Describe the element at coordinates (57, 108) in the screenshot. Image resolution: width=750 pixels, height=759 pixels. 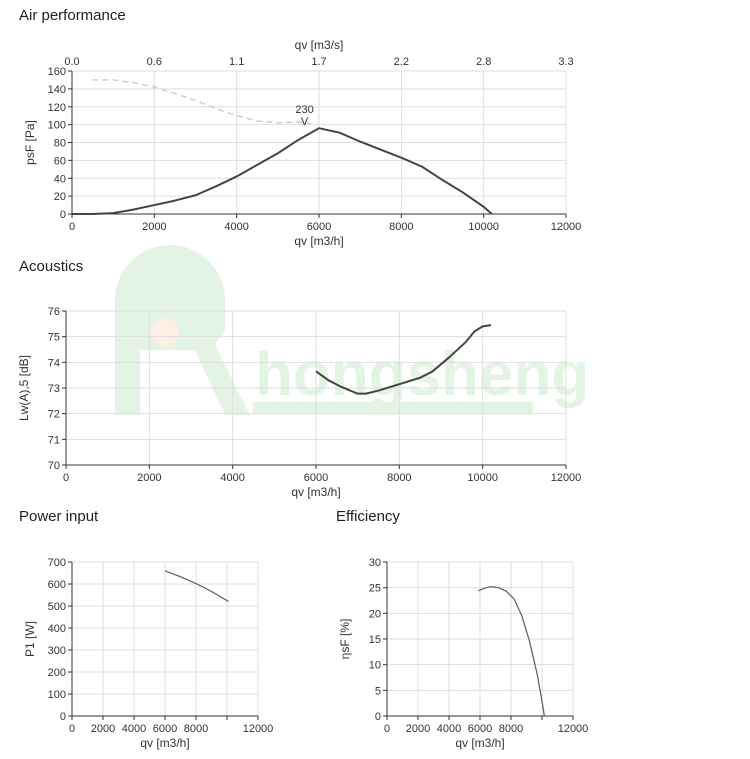
I see `air-ytick-label: 120` at that location.